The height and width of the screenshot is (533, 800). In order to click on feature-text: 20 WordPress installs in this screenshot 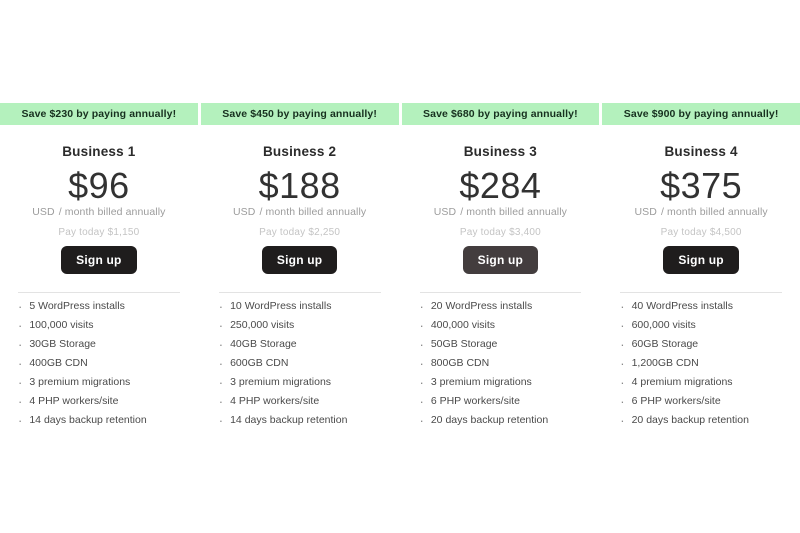, I will do `click(481, 306)`.